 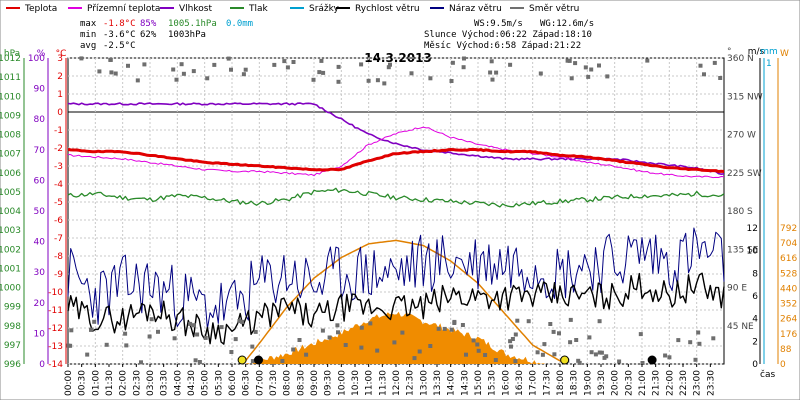 I want to click on legend-label-0: Teplota, so click(x=40, y=9).